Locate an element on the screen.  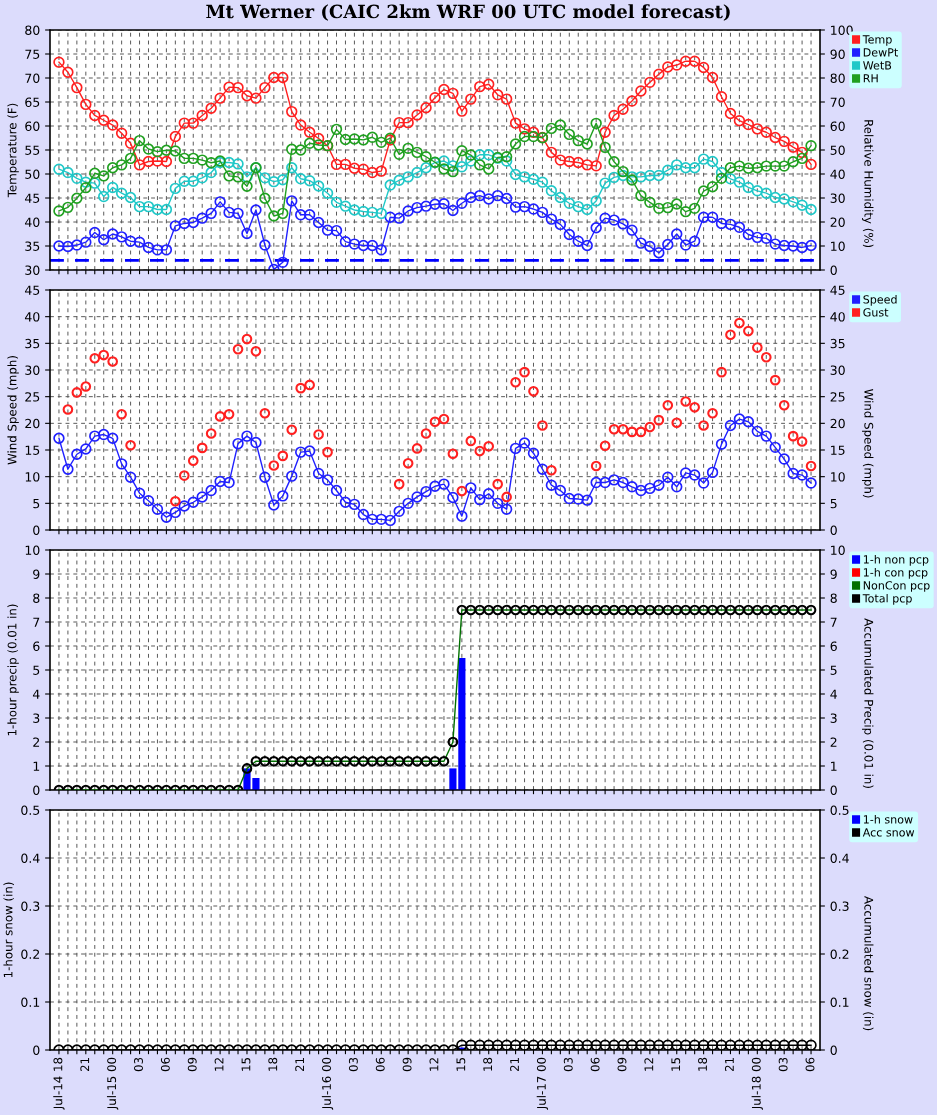
y2-axis-title: Accumulated Precip (0.01 in) is located at coordinates (868, 703).